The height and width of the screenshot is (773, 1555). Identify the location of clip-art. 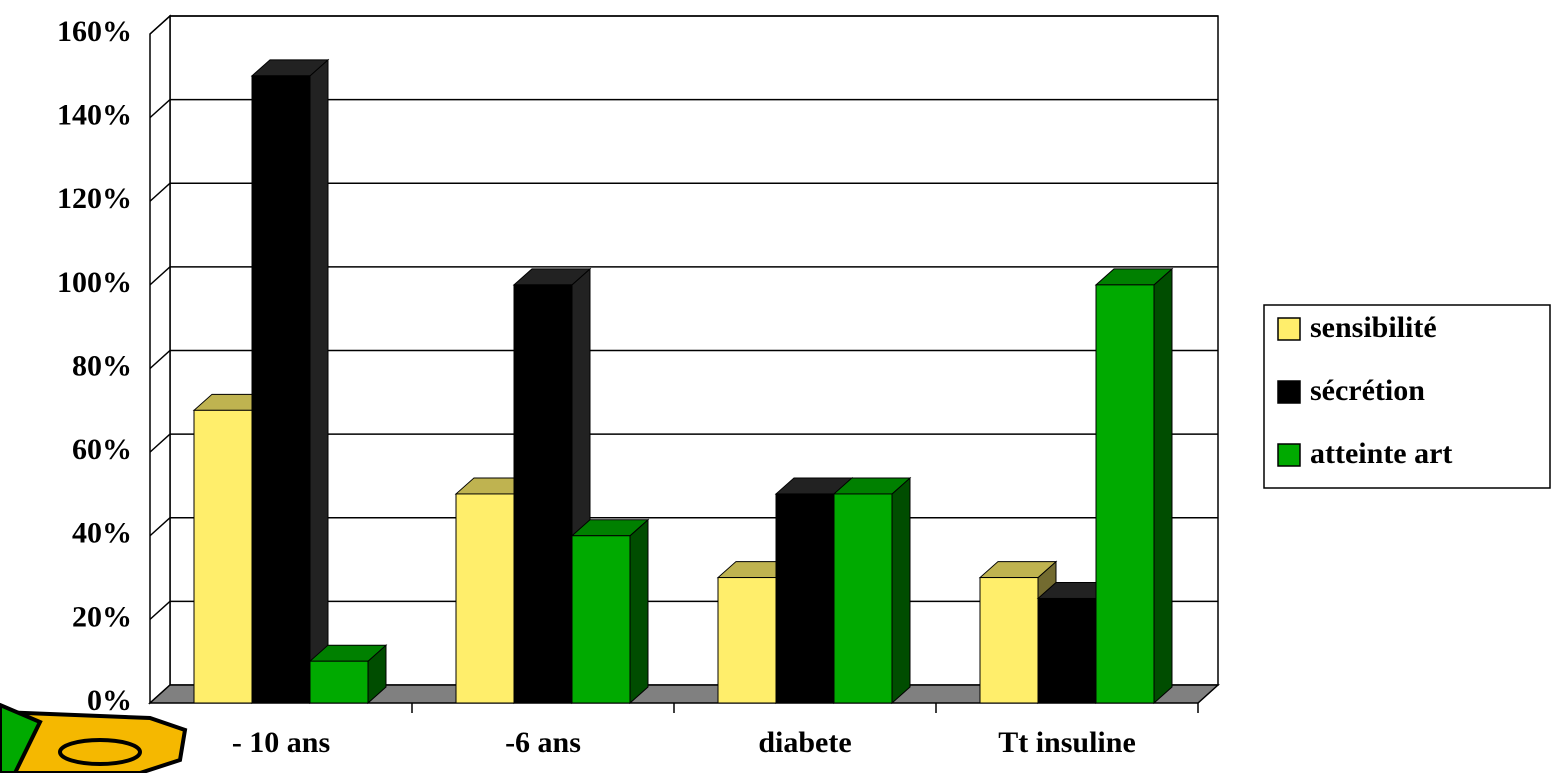
(94, 737).